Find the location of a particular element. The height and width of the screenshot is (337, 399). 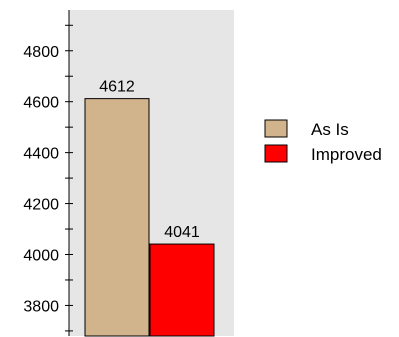

legend-label-improved: Improved is located at coordinates (346, 154).